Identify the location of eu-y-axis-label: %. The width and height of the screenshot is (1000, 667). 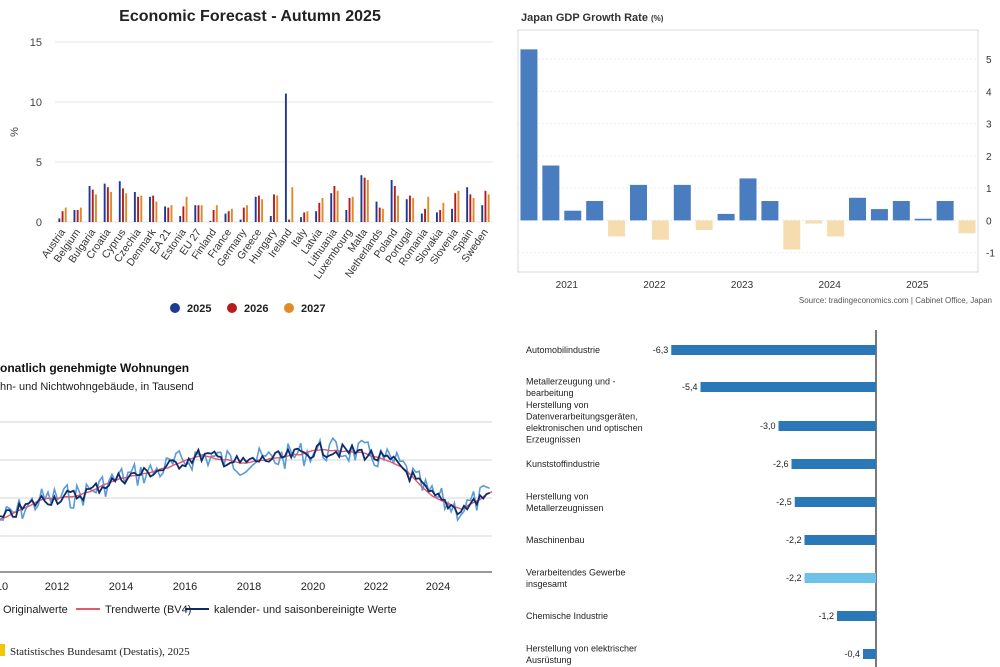
(15, 132).